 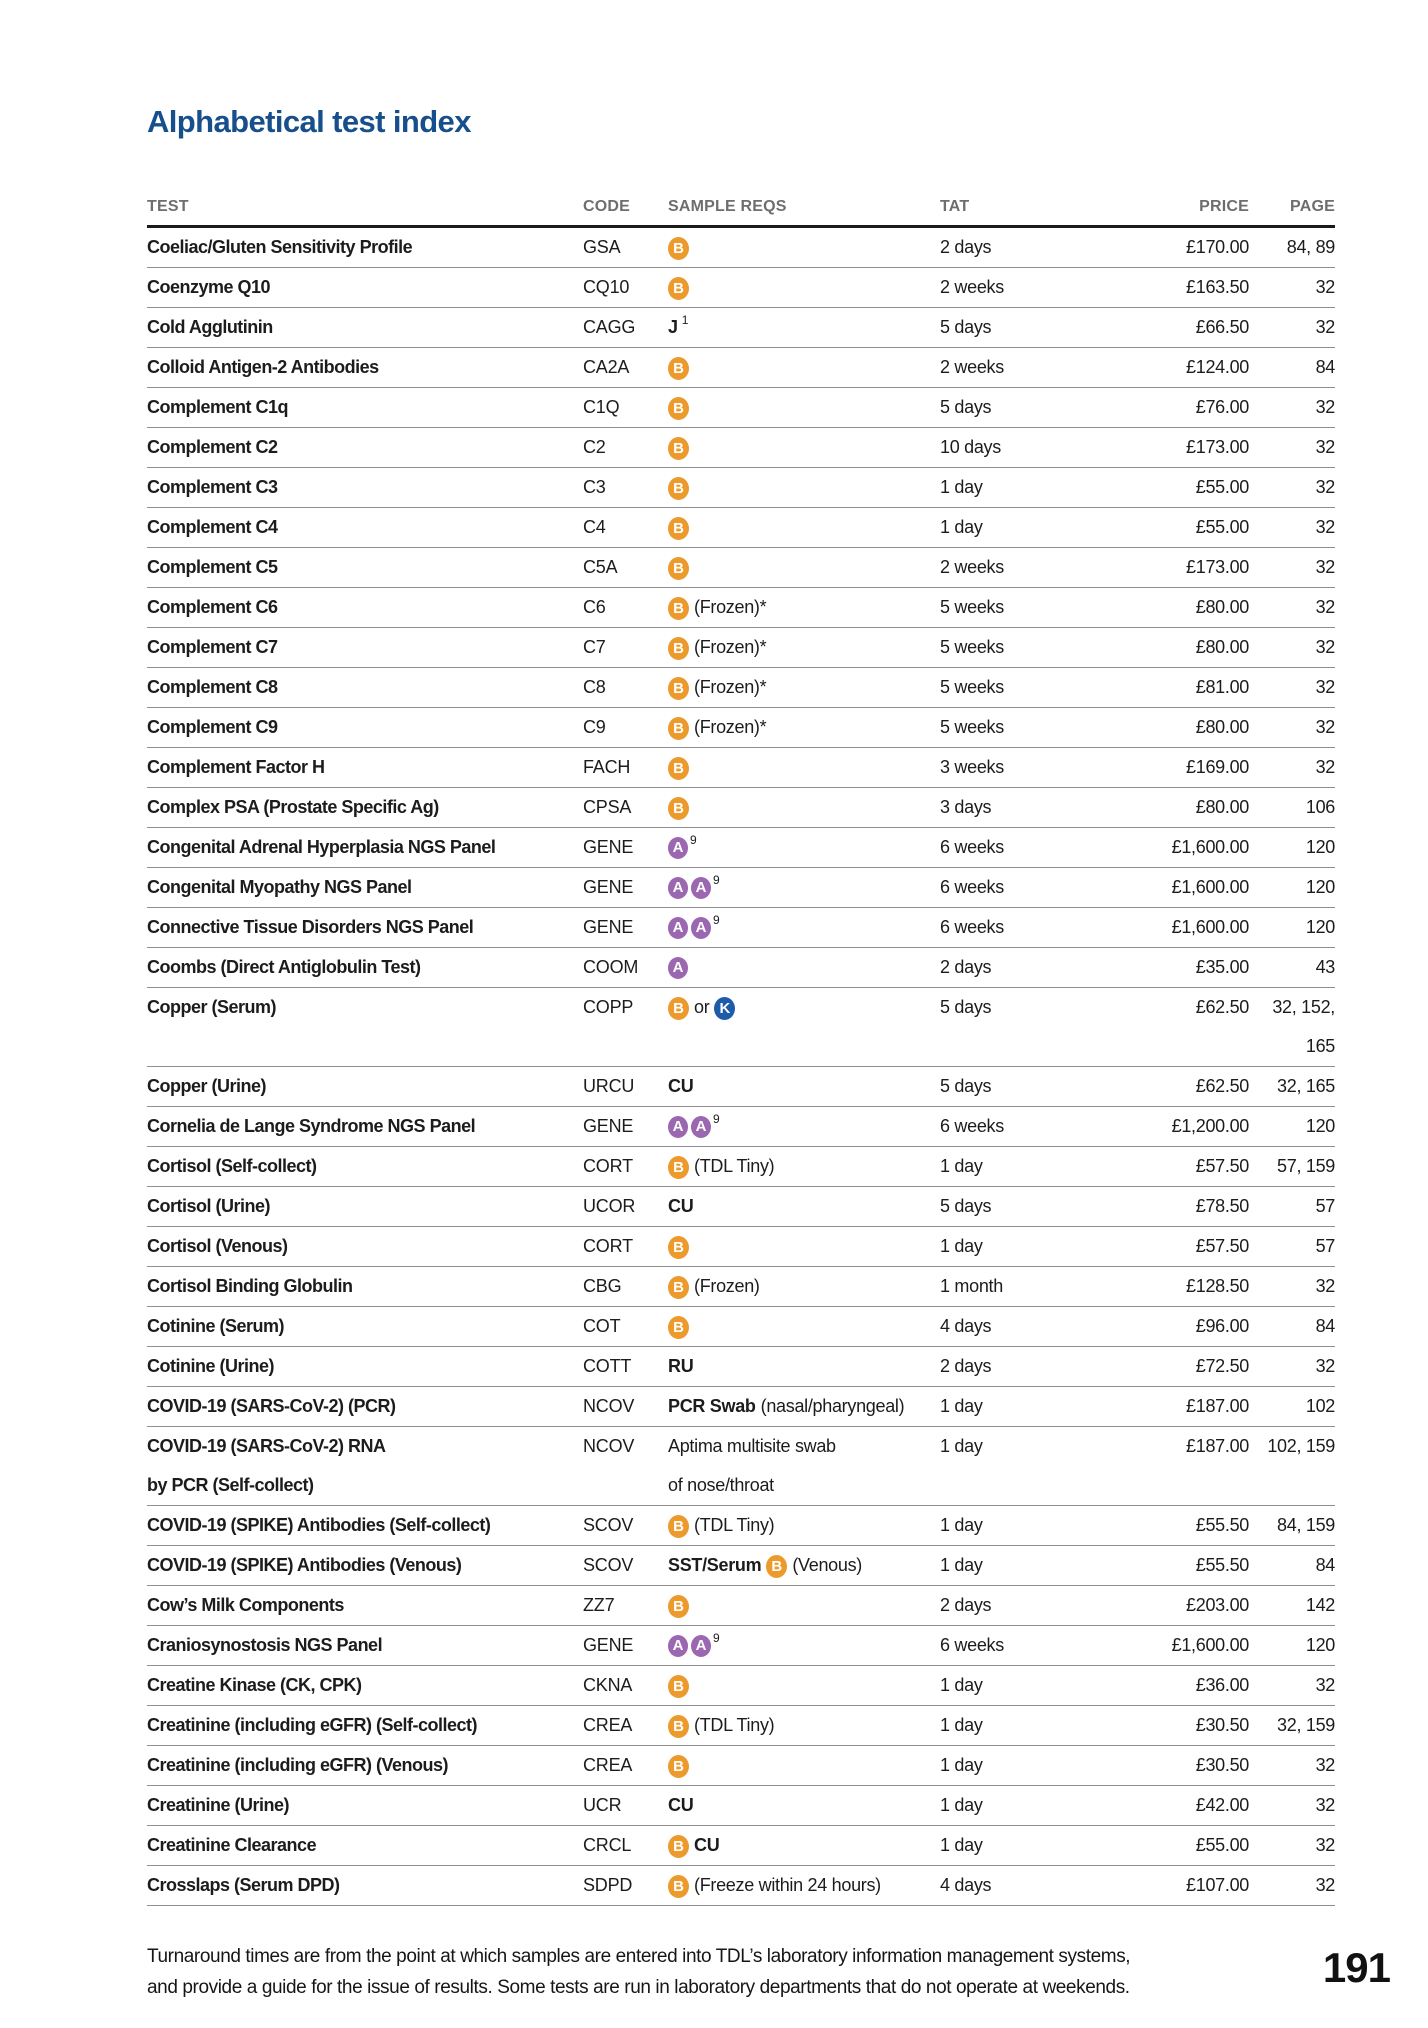 What do you see at coordinates (1306, 1086) in the screenshot?
I see `page-cell: 32, 165` at bounding box center [1306, 1086].